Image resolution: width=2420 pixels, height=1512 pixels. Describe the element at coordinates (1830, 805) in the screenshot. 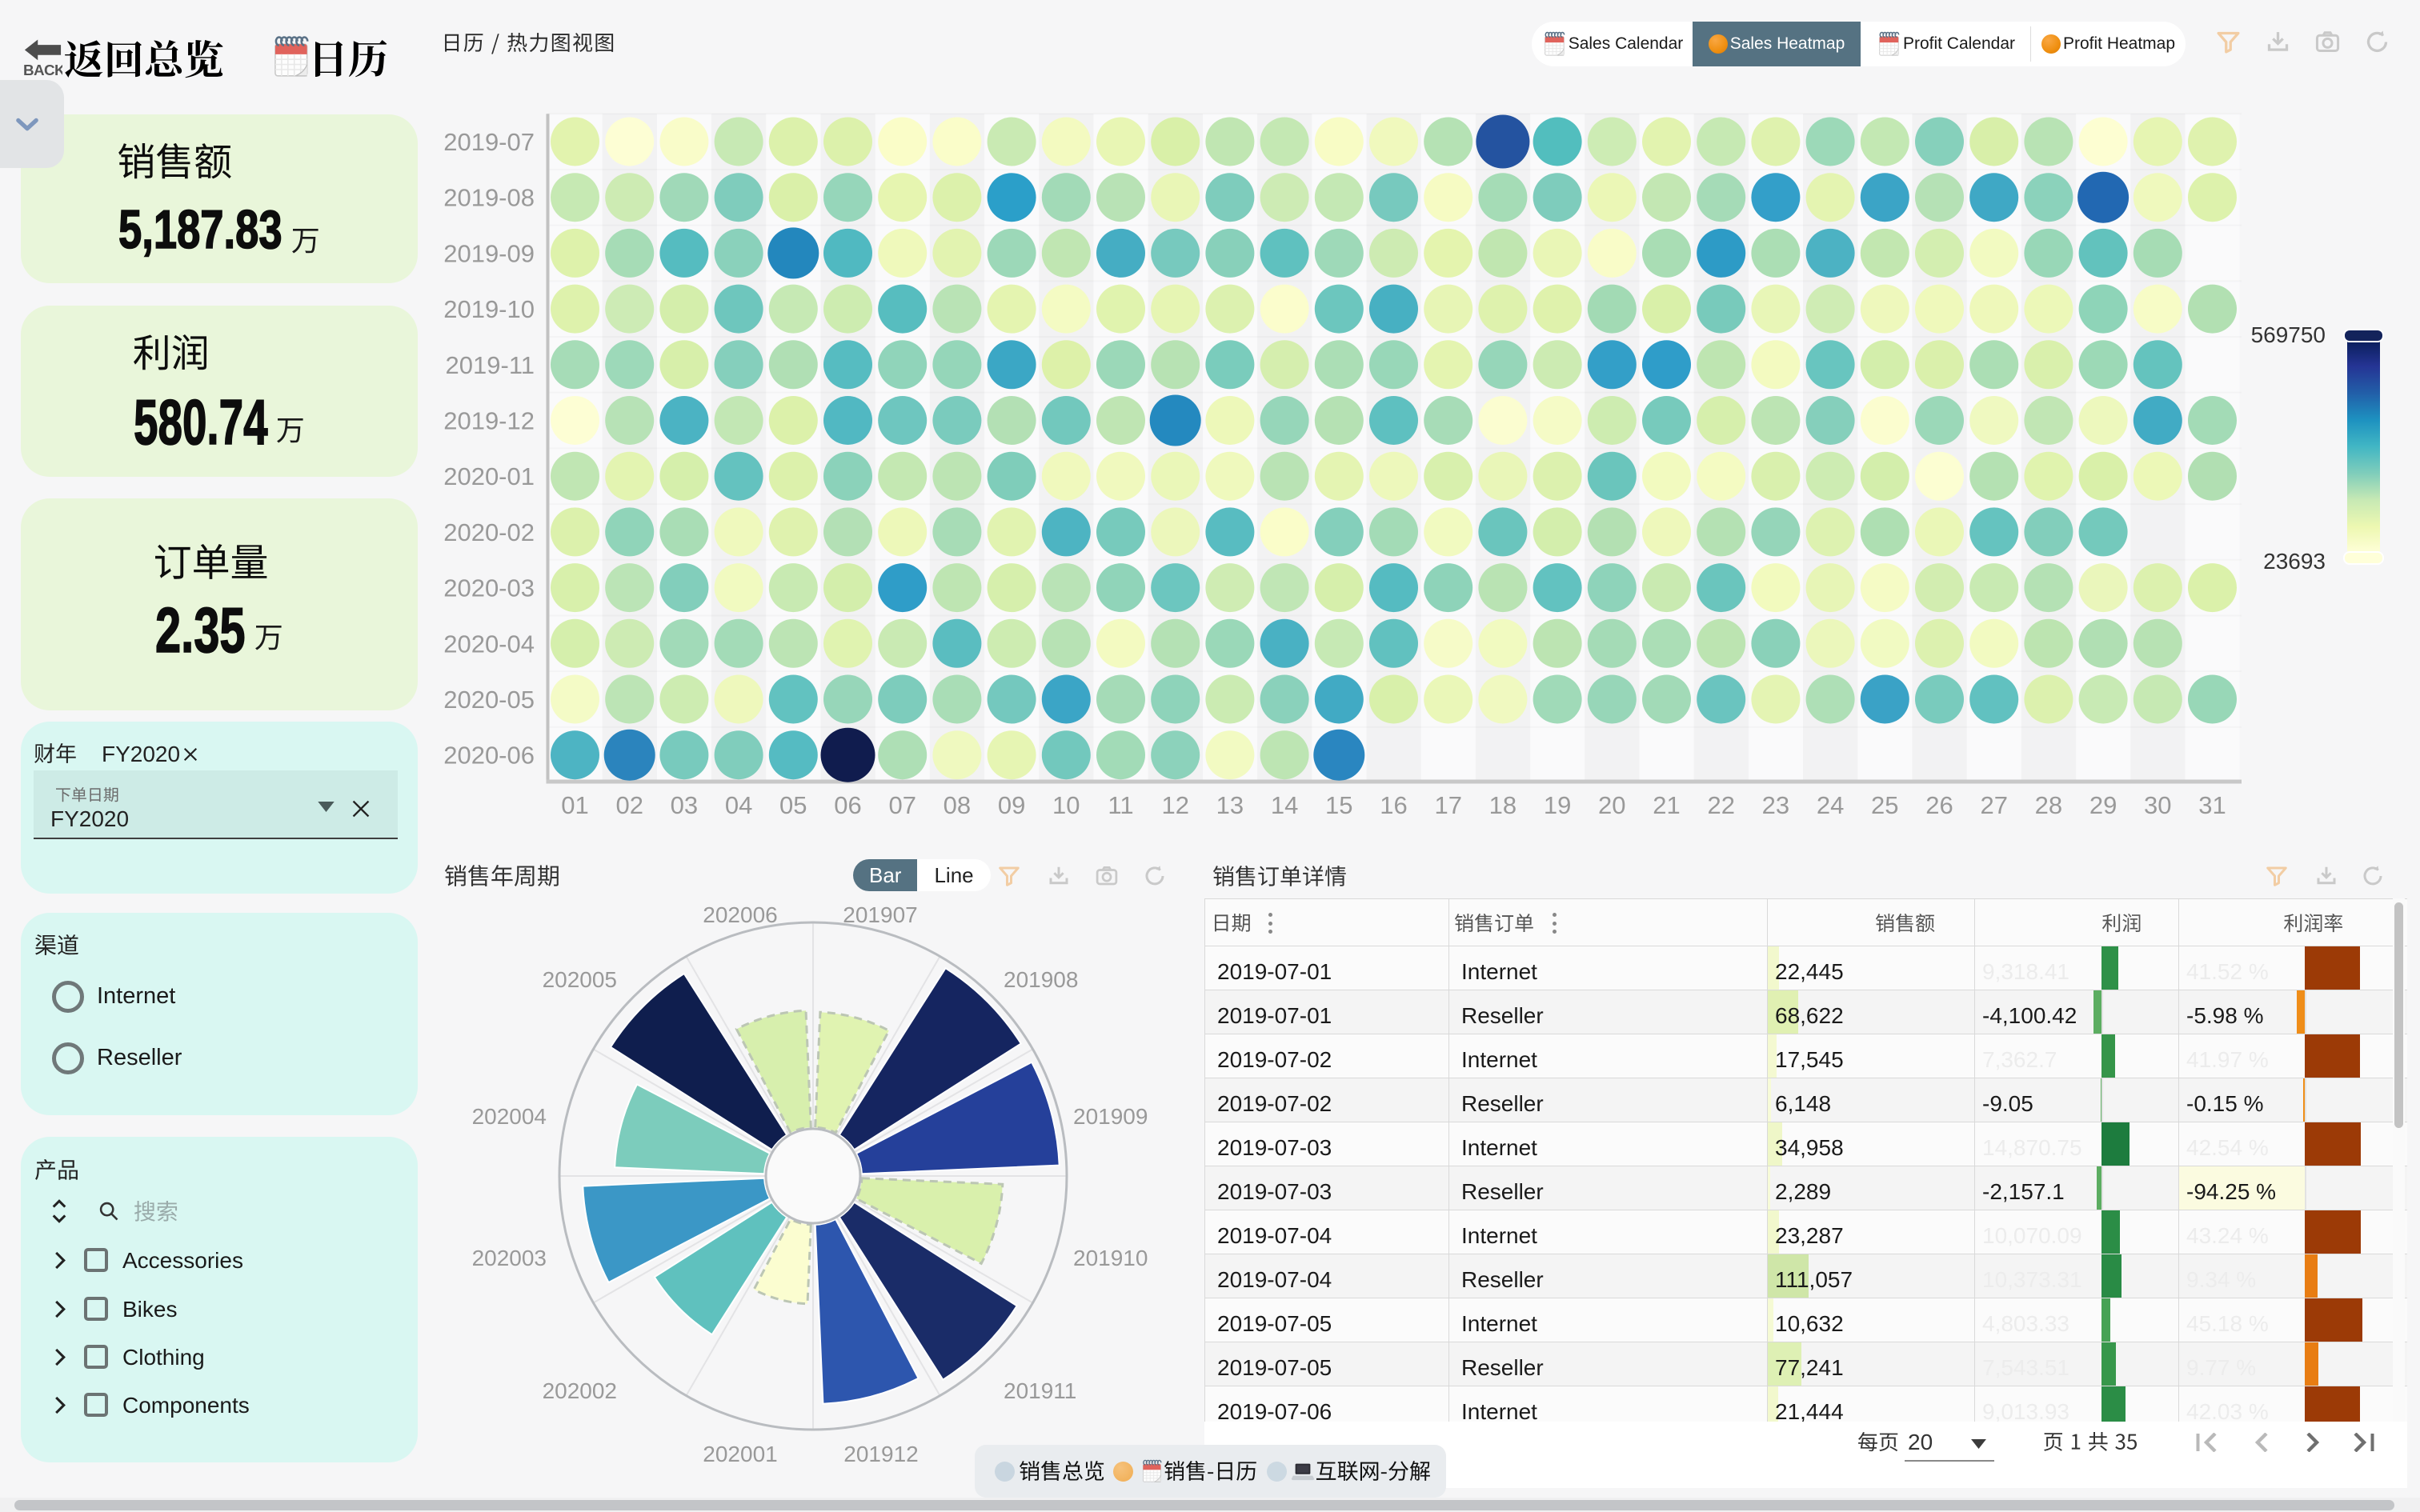

I see `svg-text: 24` at that location.